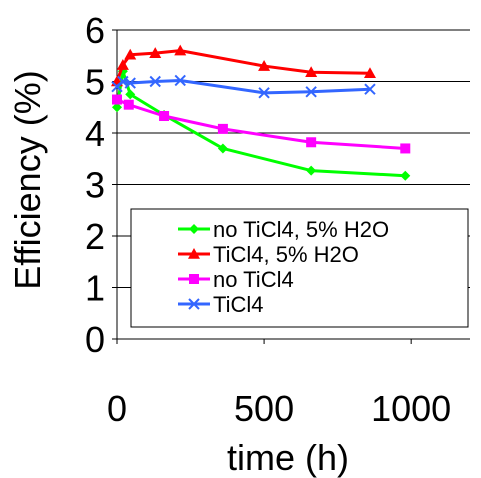  What do you see at coordinates (194, 304) in the screenshot?
I see `legend-swatch-marker-ticl4` at bounding box center [194, 304].